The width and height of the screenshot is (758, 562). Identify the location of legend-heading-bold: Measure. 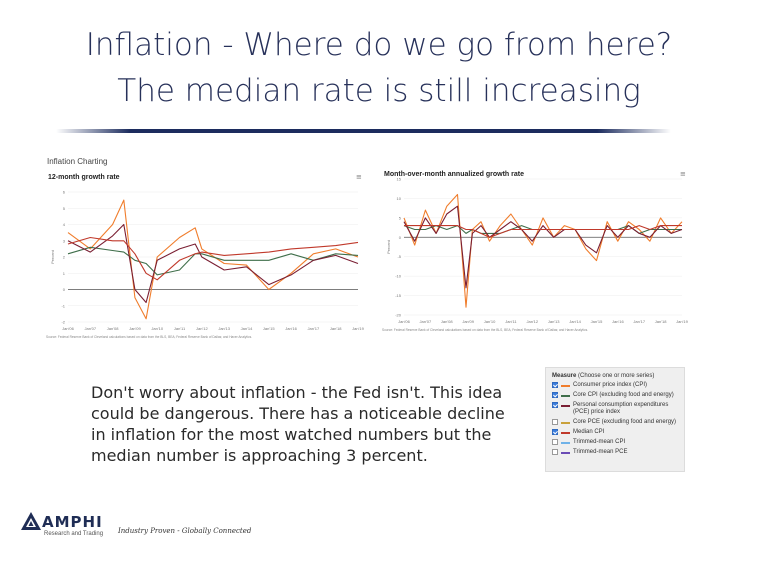
(564, 376).